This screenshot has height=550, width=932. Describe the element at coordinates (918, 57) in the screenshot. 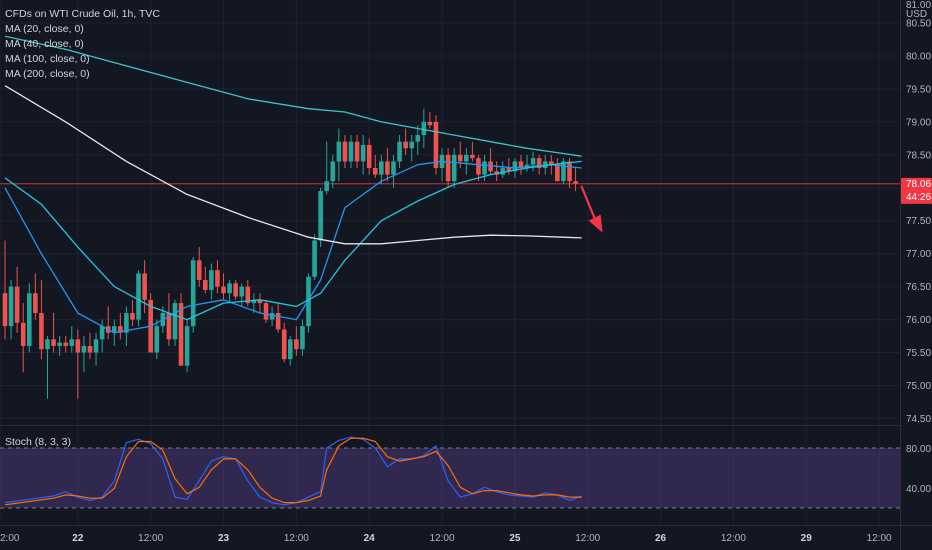

I see `price-tick-label: 80.00` at that location.